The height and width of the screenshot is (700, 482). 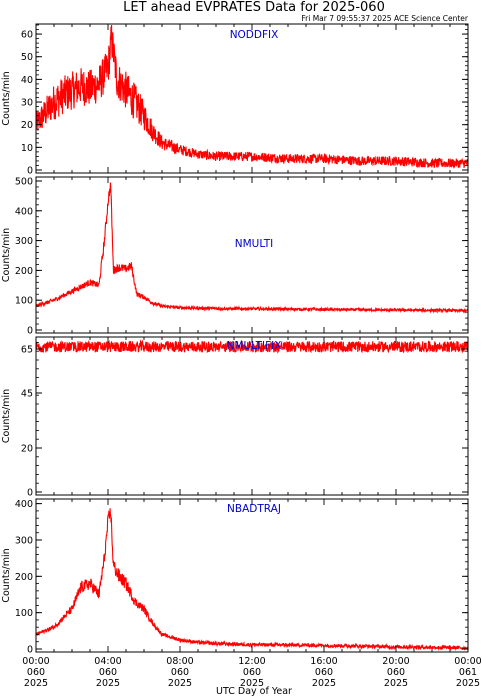 What do you see at coordinates (27, 80) in the screenshot?
I see `y-tick-label: 40` at bounding box center [27, 80].